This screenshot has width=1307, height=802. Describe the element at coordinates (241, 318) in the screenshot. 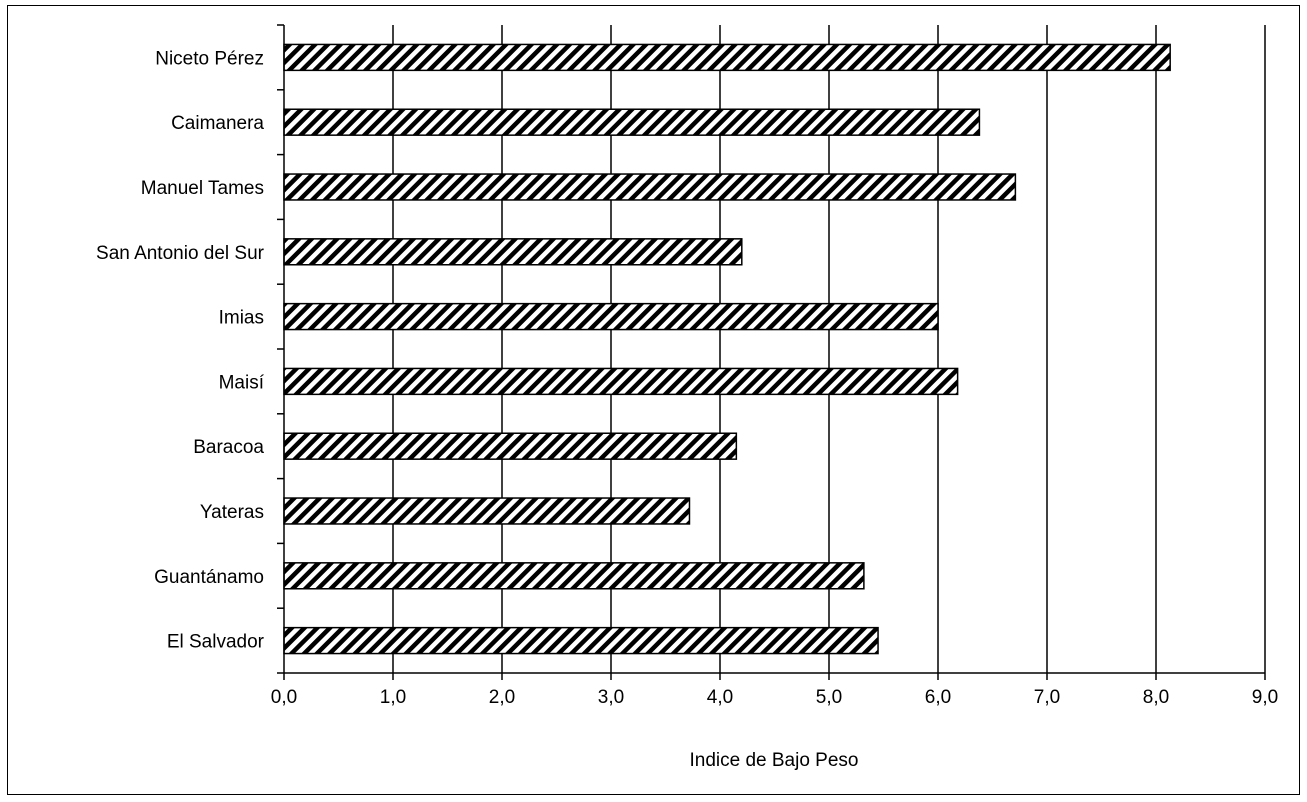

I see `category-label: Imias` at that location.